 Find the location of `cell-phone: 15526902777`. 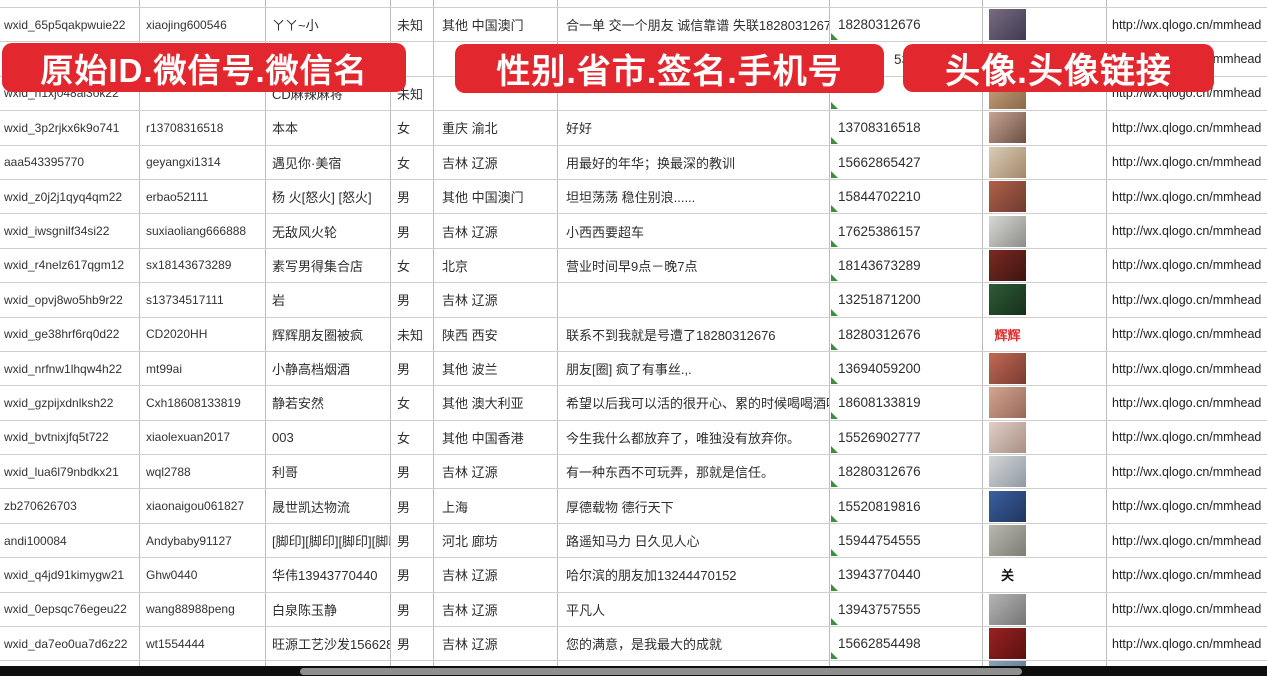

cell-phone: 15526902777 is located at coordinates (906, 437).